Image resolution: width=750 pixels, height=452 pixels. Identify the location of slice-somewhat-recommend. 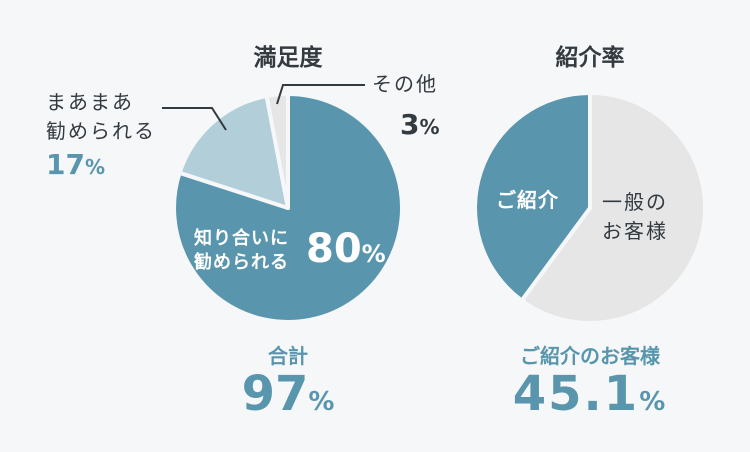
(233, 152).